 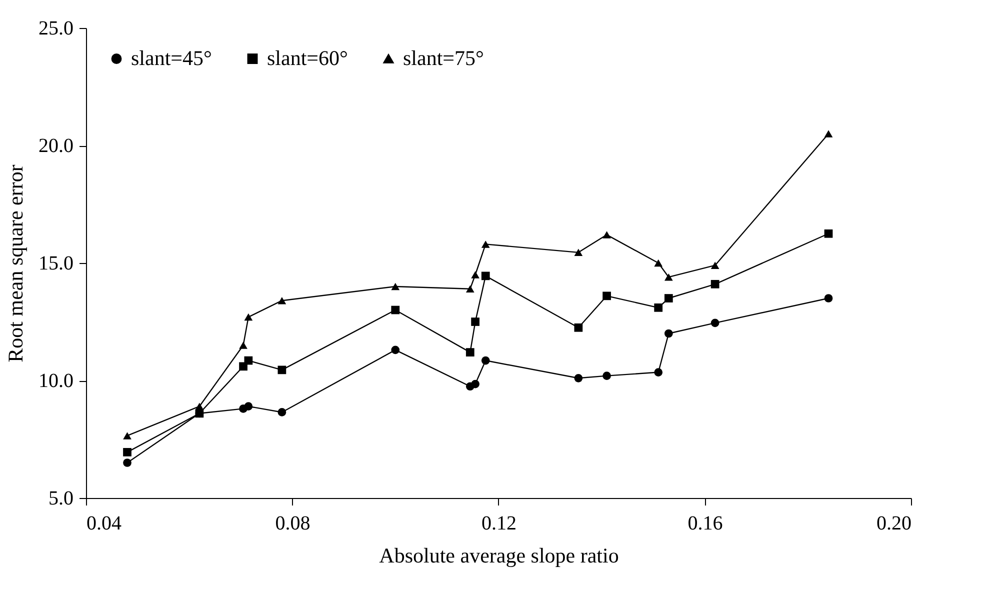 What do you see at coordinates (894, 523) in the screenshot?
I see `x-tick-label: 0.20` at bounding box center [894, 523].